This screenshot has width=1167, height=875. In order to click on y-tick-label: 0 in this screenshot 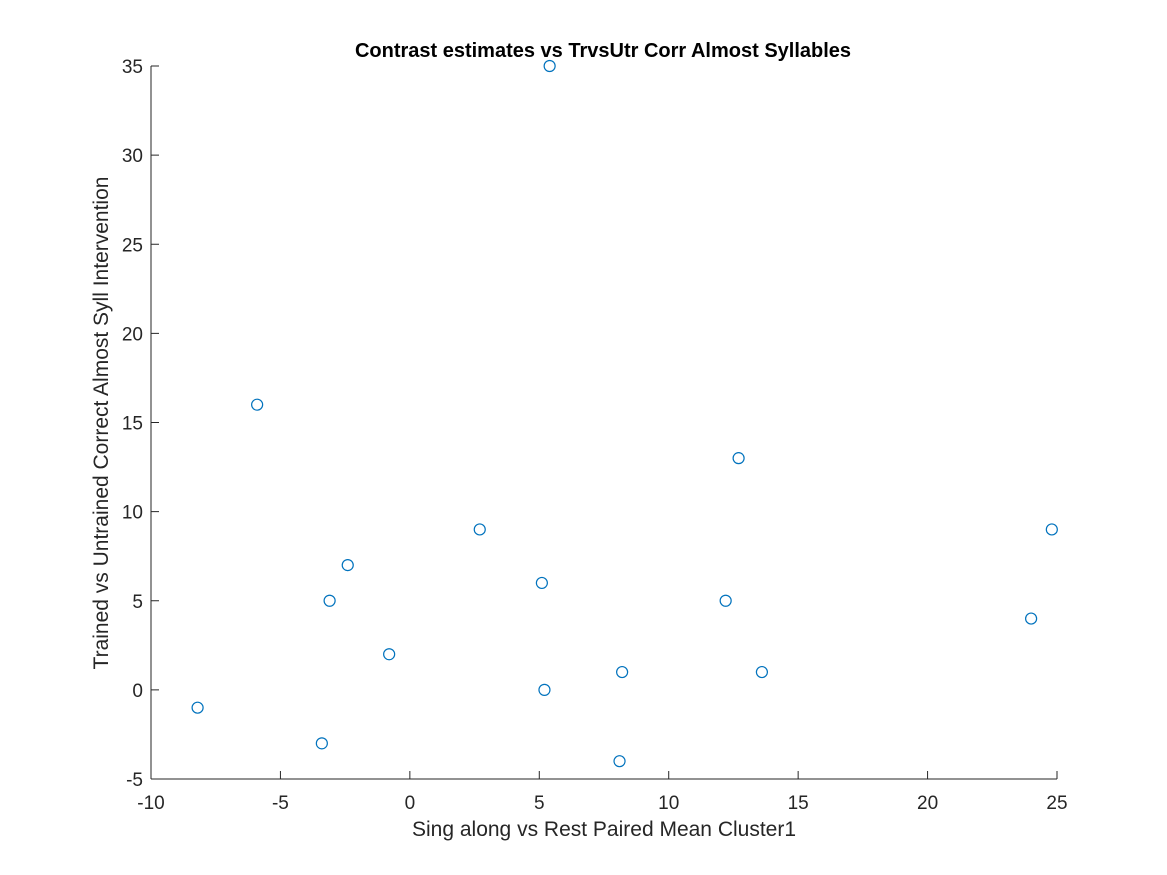, I will do `click(137, 691)`.